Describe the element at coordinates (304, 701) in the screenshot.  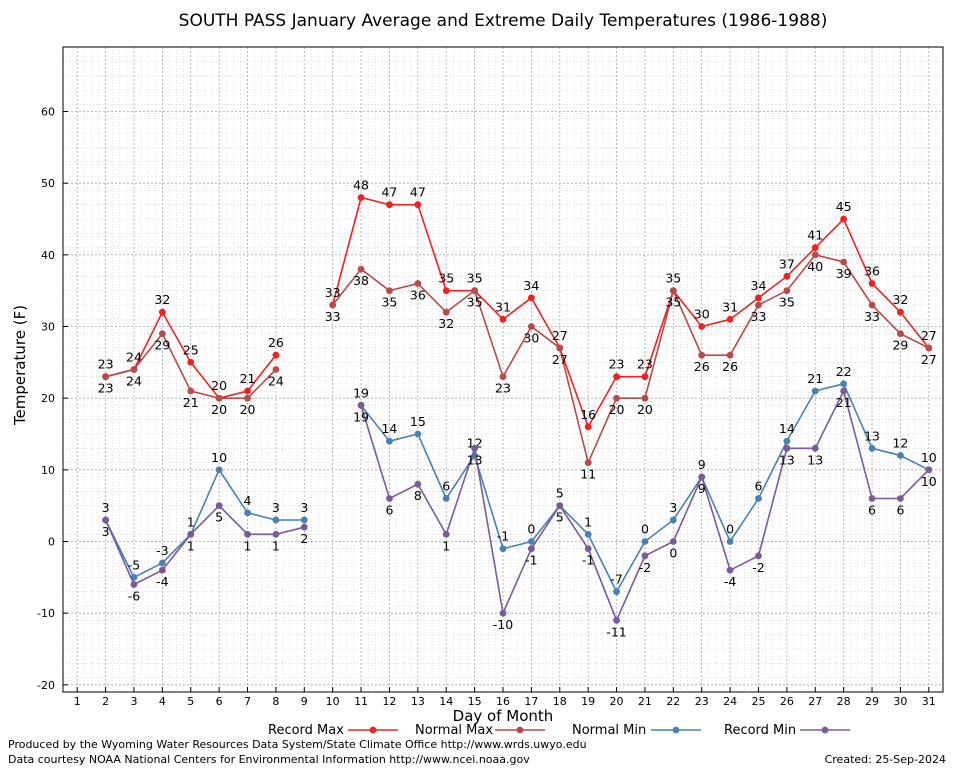
I see `x-tick-label: 9` at that location.